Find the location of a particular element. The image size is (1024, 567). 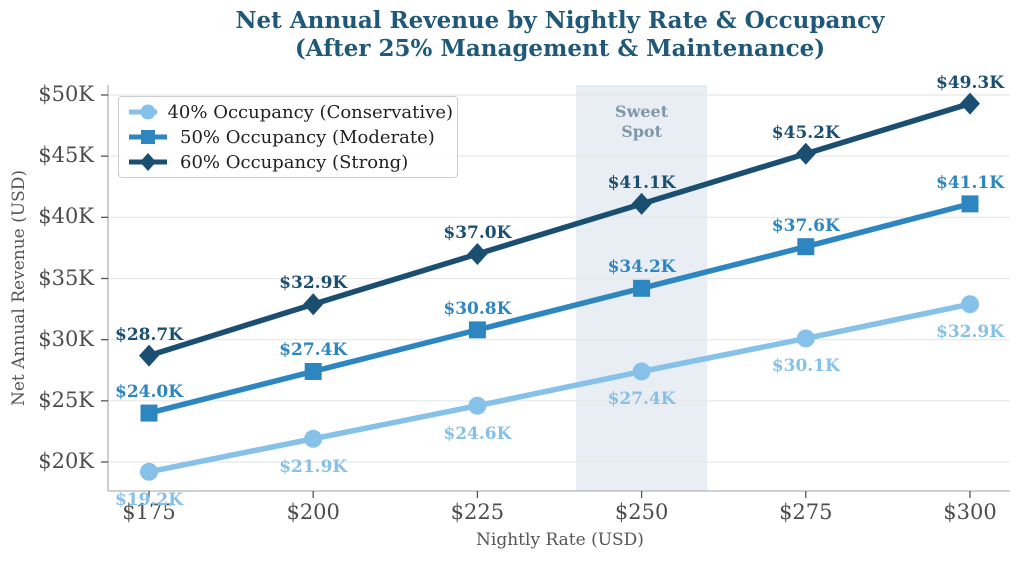

chart-title-line2: (After 25% Management & Maintenance) is located at coordinates (560, 48).